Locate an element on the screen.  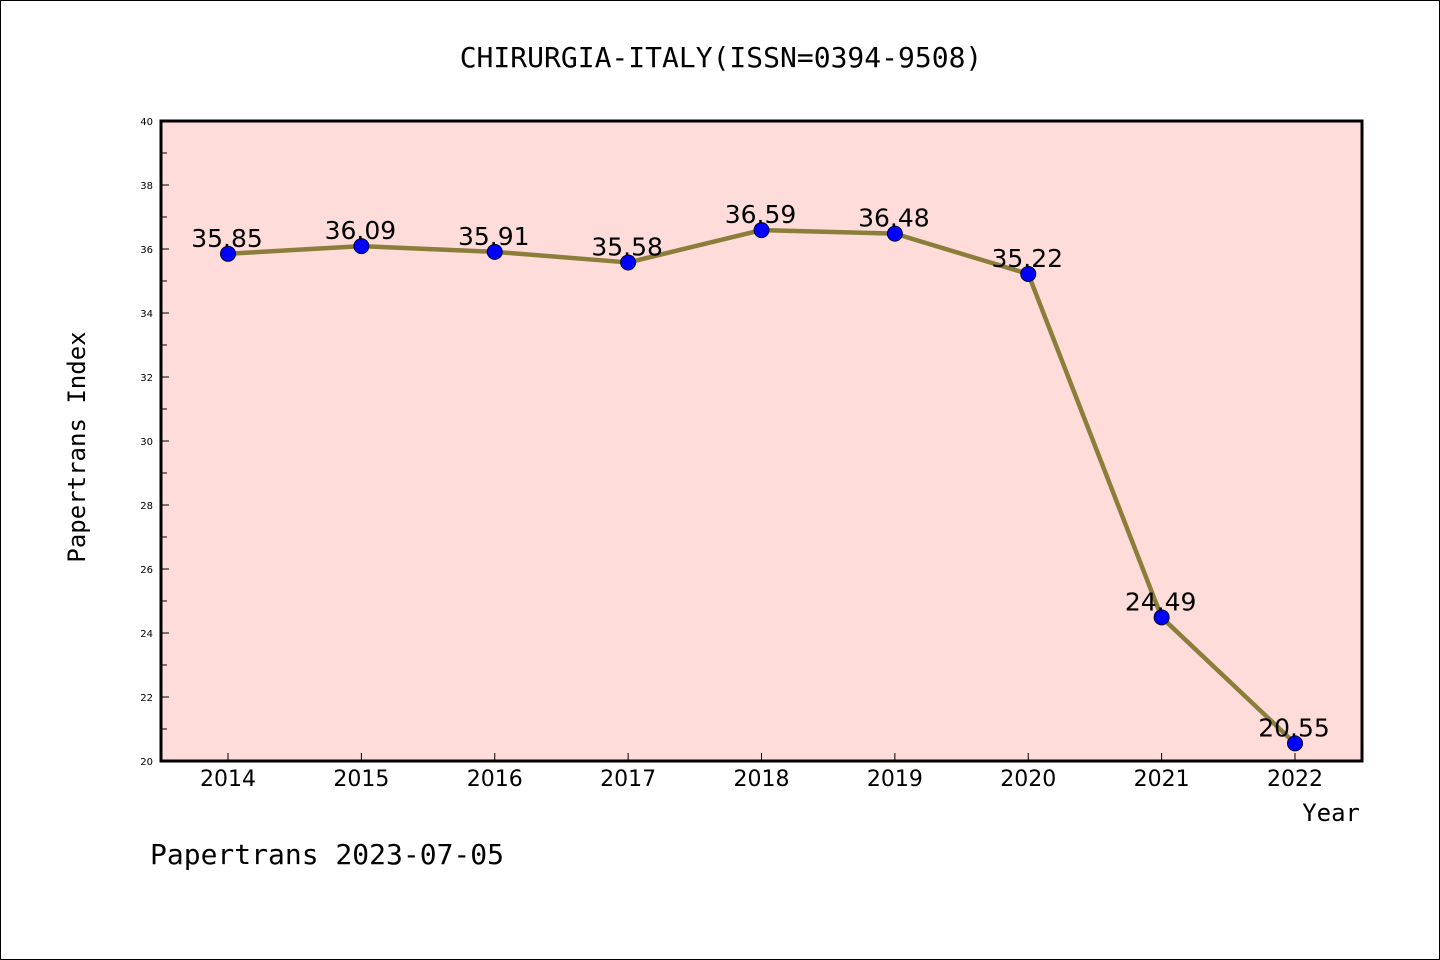
data-label: 36.48 is located at coordinates (894, 218).